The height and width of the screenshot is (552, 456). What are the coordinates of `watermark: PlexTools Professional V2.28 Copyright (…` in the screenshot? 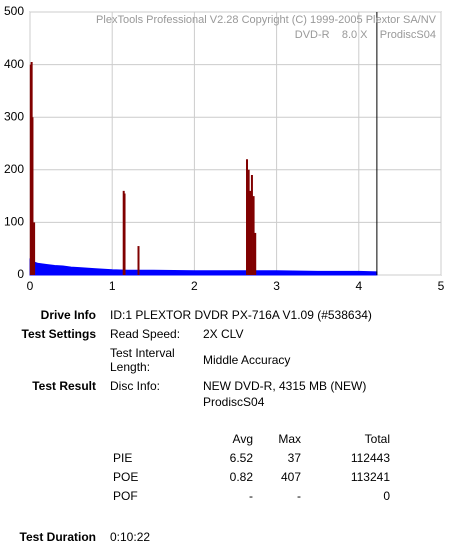 It's located at (266, 20).